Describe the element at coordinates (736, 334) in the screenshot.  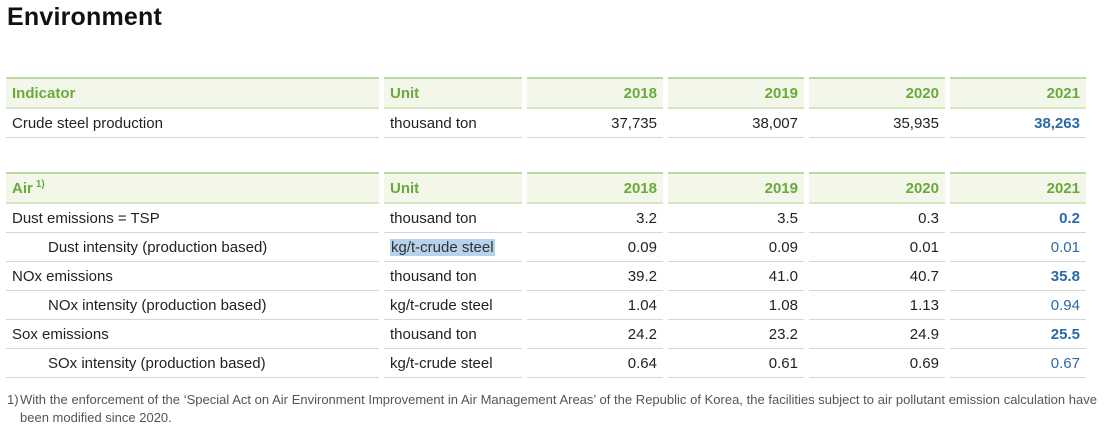
I see `value-2019: 23.2` at that location.